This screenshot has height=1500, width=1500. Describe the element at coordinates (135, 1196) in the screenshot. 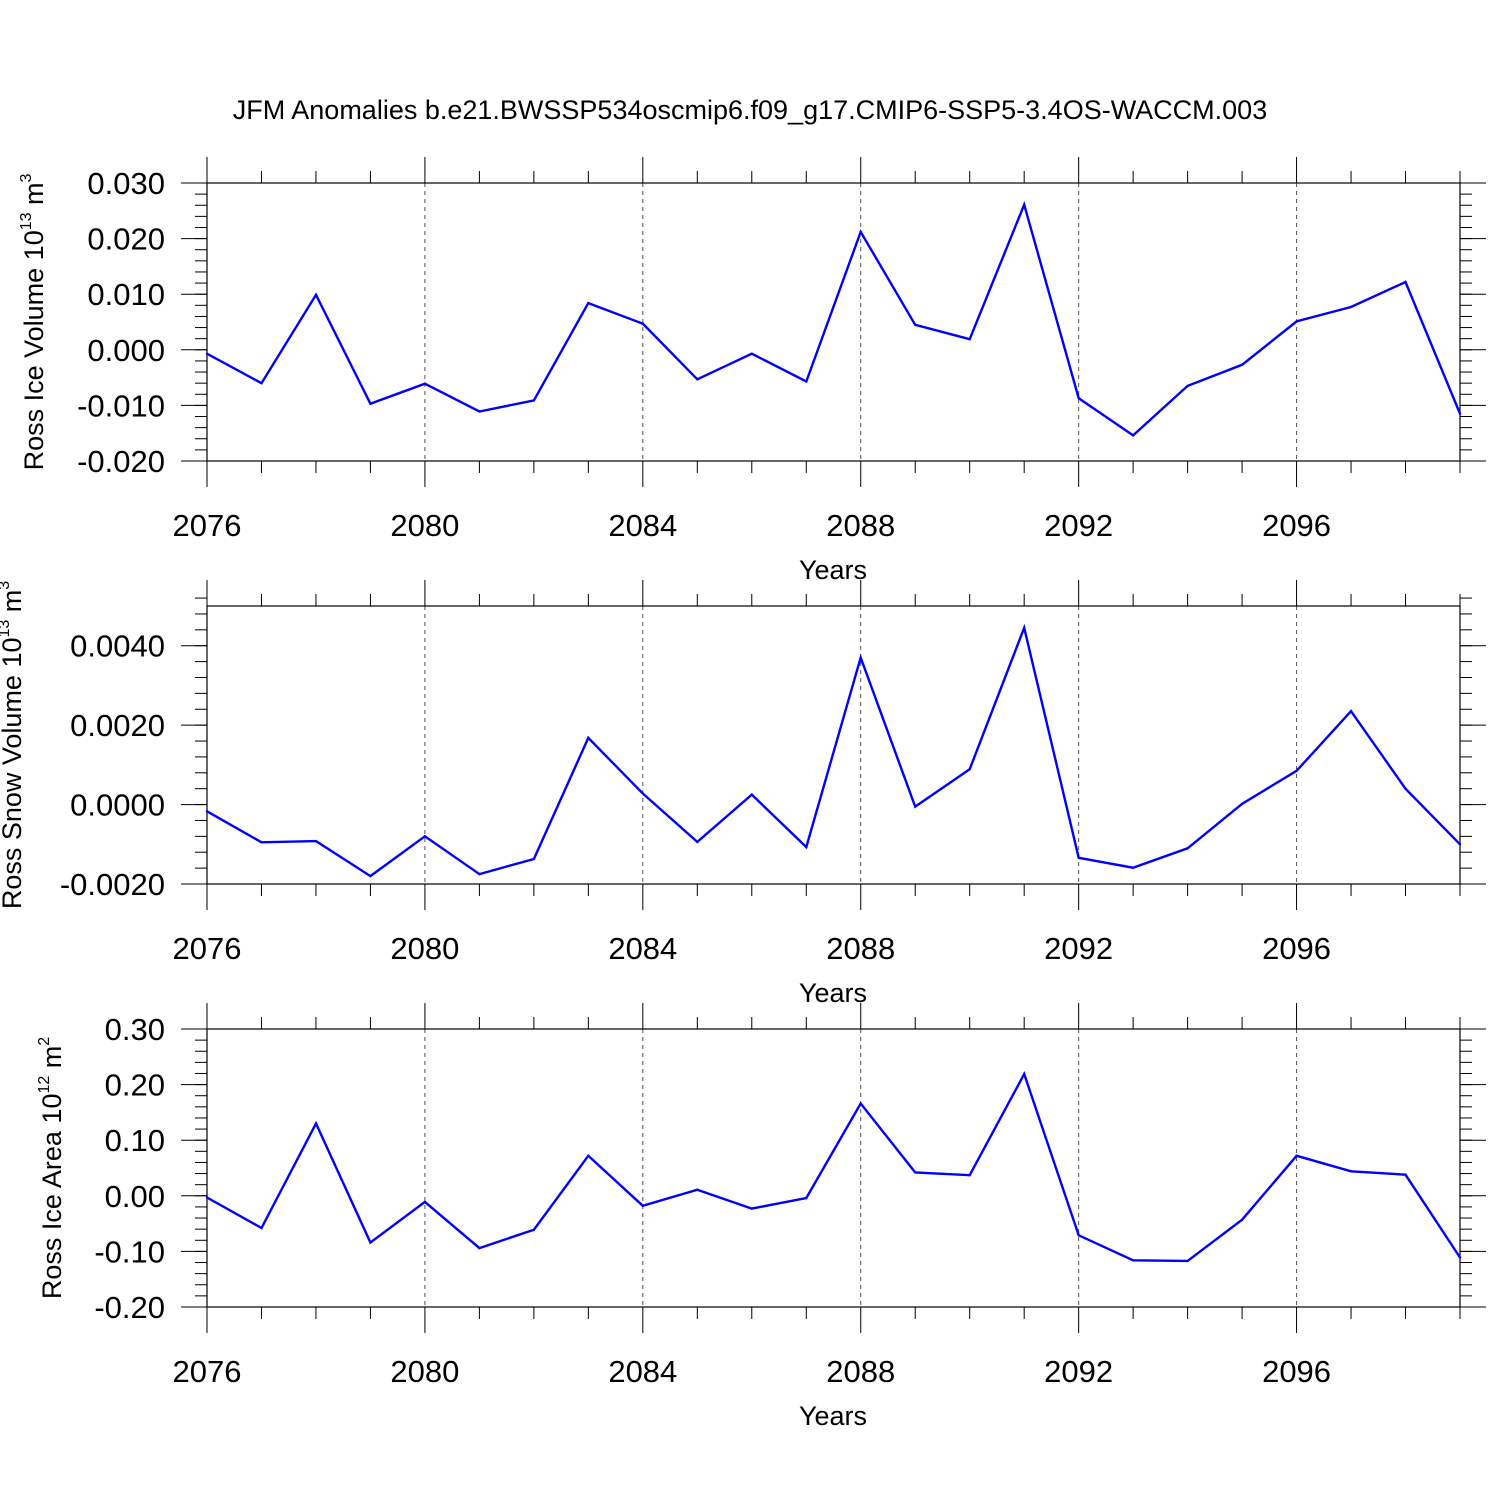

I see `ice-area-y-tick-label: 0.00` at that location.